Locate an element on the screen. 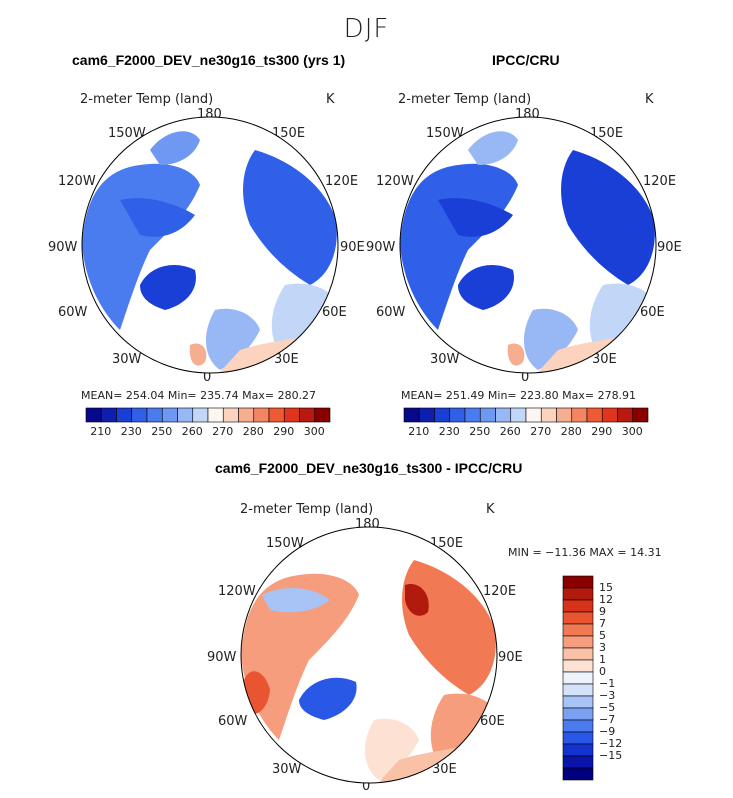 This screenshot has width=733, height=798. panel3-colorbar-tick: −7 is located at coordinates (607, 719).